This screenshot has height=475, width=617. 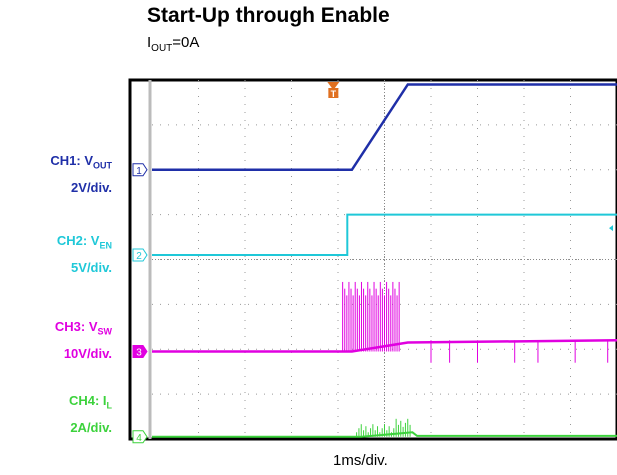 I want to click on trigger-marker-icon, so click(x=333, y=86).